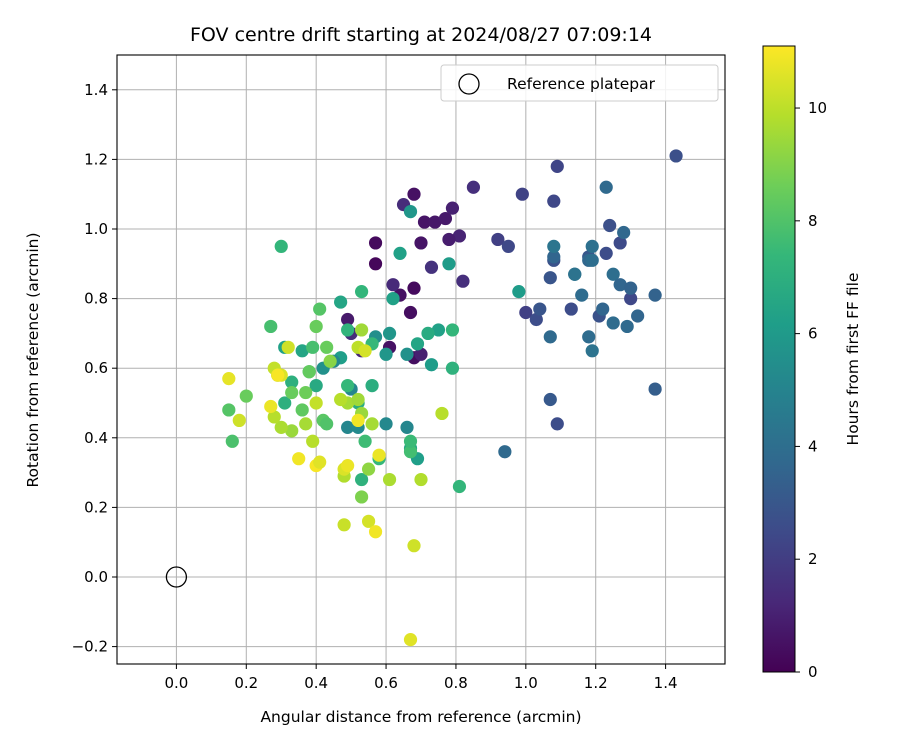 The height and width of the screenshot is (750, 900). I want to click on colorbar-tick-label: 0, so click(813, 672).